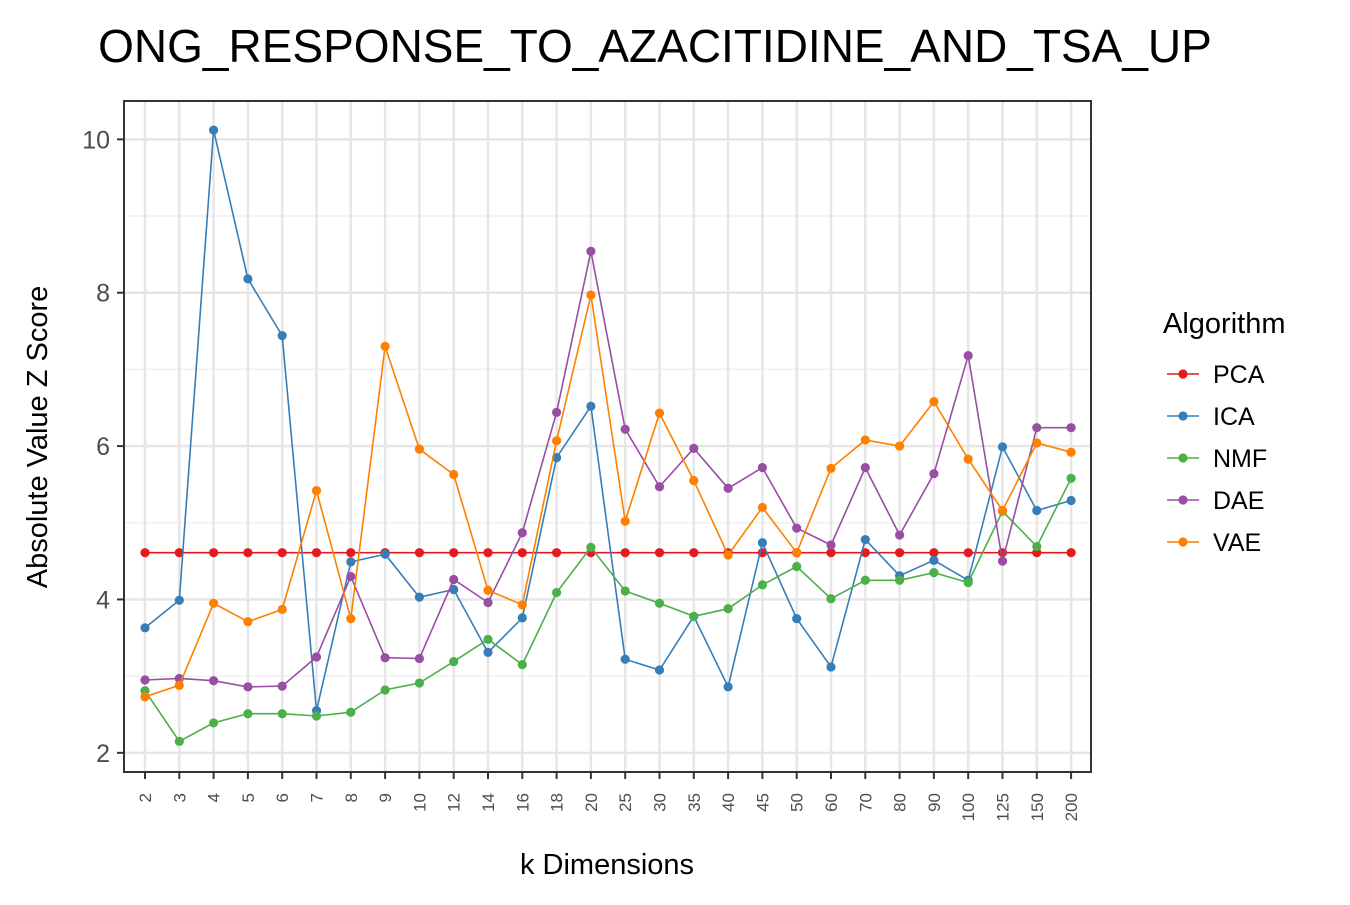 The width and height of the screenshot is (1350, 905). Describe the element at coordinates (522, 802) in the screenshot. I see `x-tick-label: 16` at that location.